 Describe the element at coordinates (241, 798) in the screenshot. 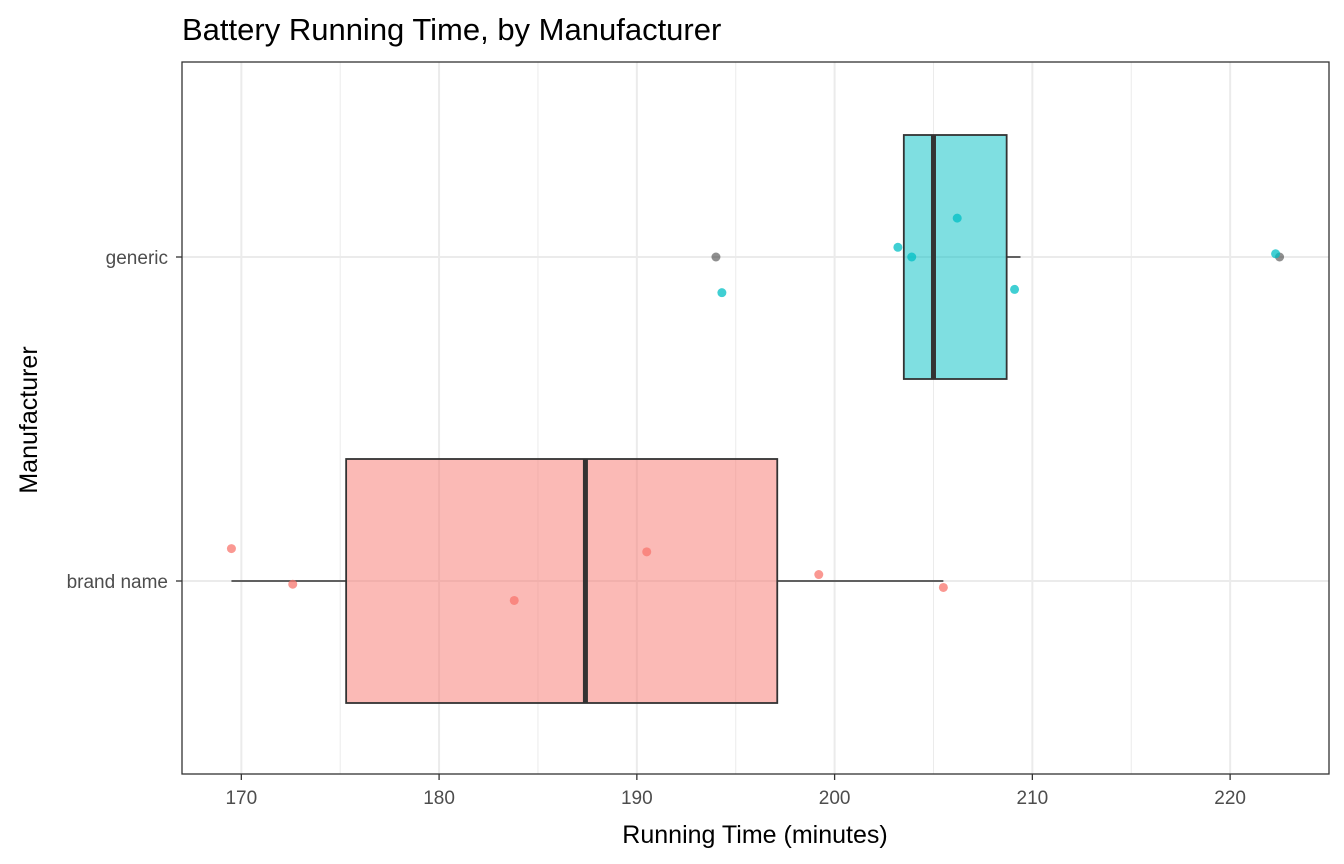

I see `x-tick-label: 170` at that location.